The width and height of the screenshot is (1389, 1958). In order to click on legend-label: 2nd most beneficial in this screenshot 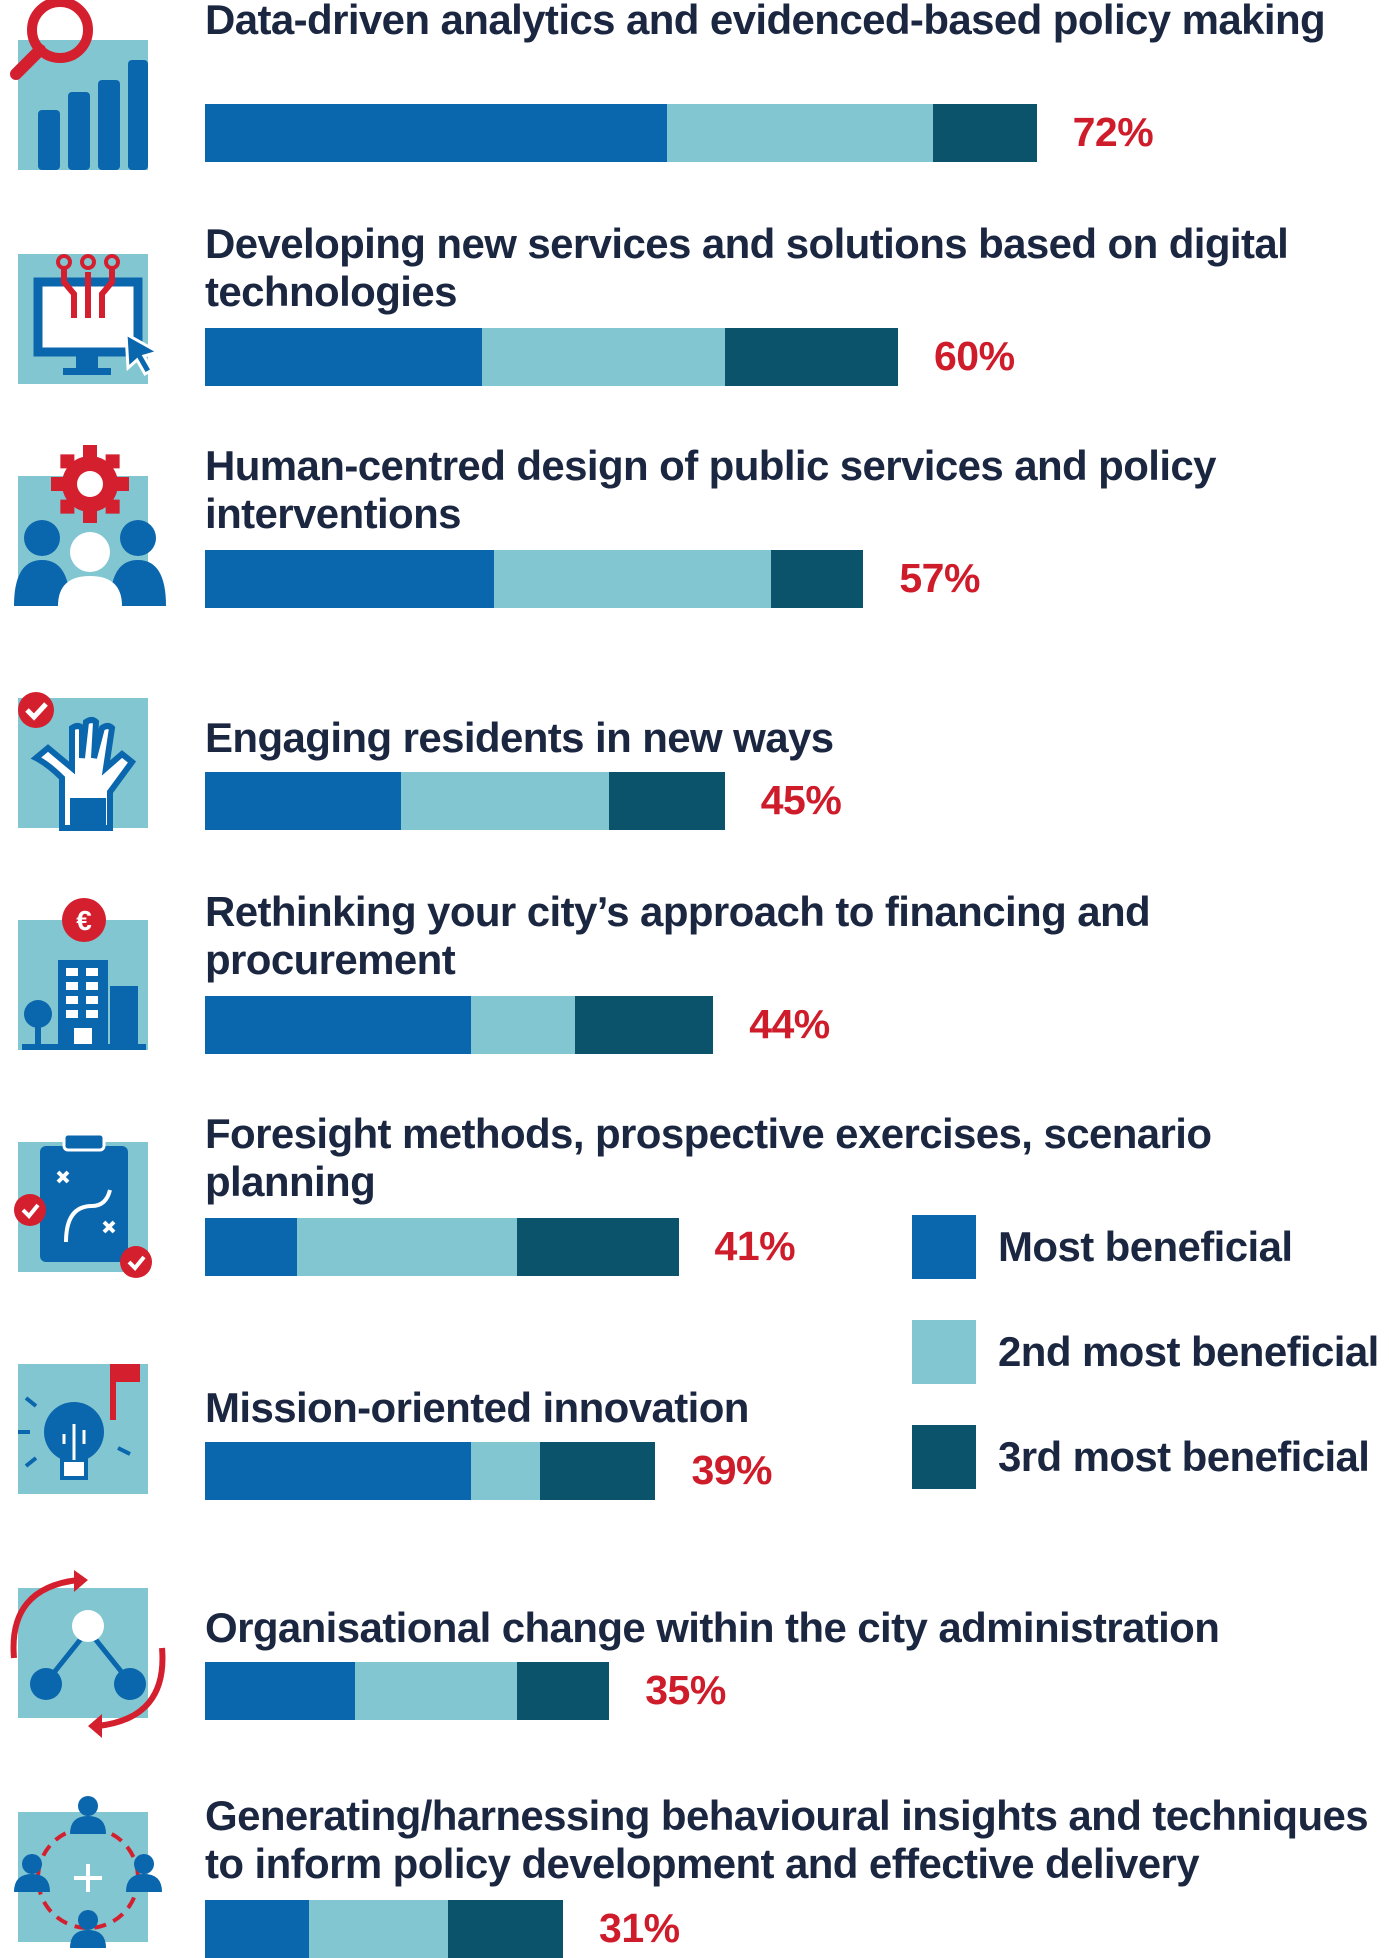, I will do `click(1188, 1351)`.